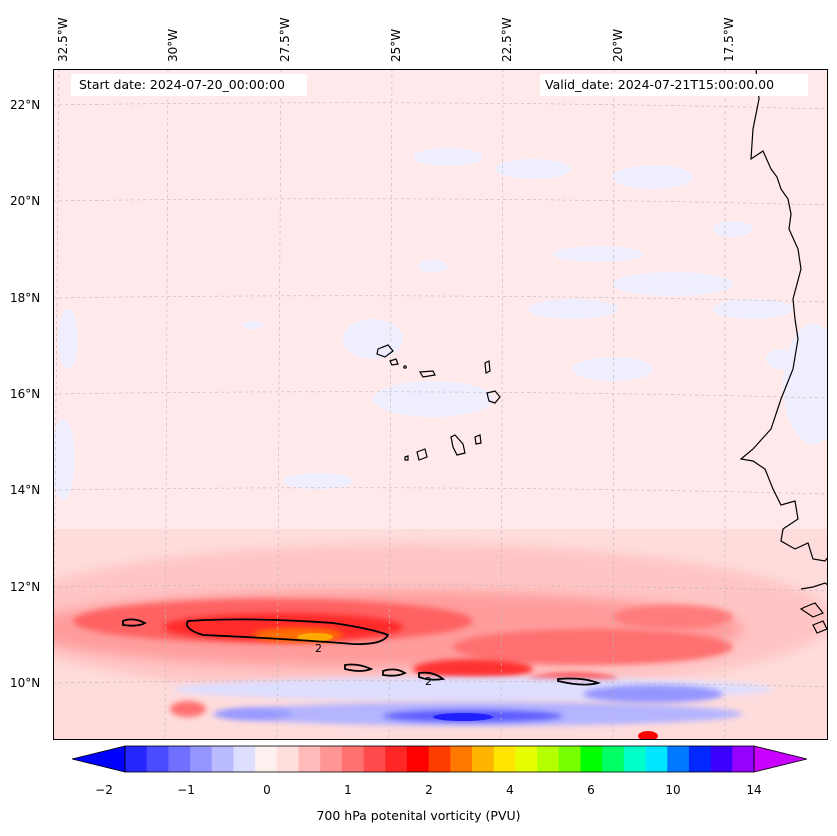 Image resolution: width=837 pixels, height=836 pixels. What do you see at coordinates (186, 790) in the screenshot?
I see `colorbar-tick--1: −1` at bounding box center [186, 790].